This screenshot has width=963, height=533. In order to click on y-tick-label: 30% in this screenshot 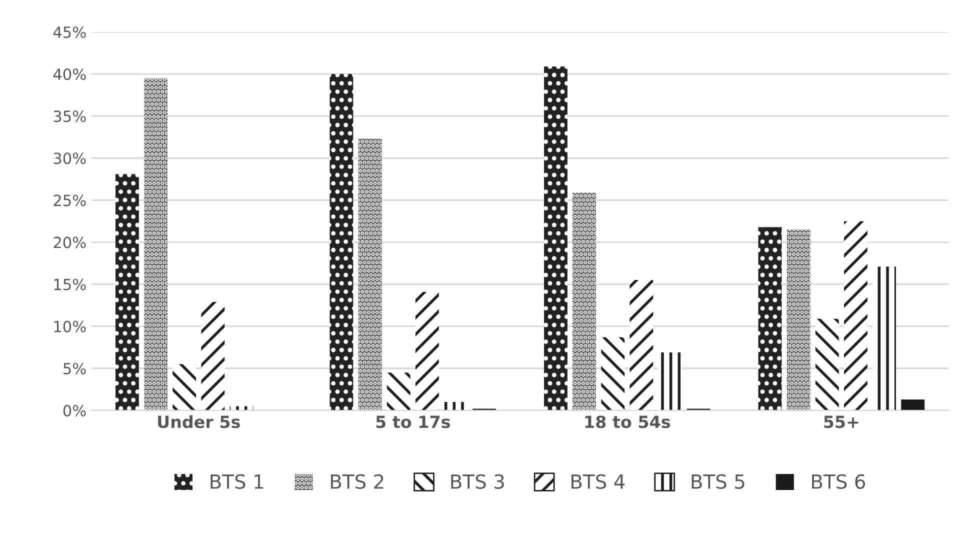, I will do `click(70, 158)`.